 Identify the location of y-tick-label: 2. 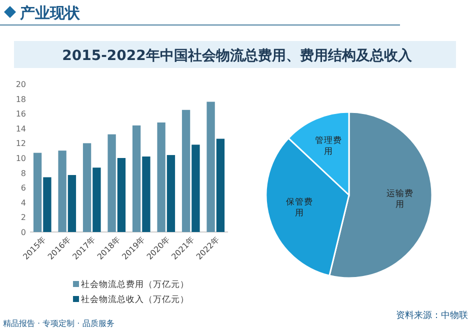
(23, 217).